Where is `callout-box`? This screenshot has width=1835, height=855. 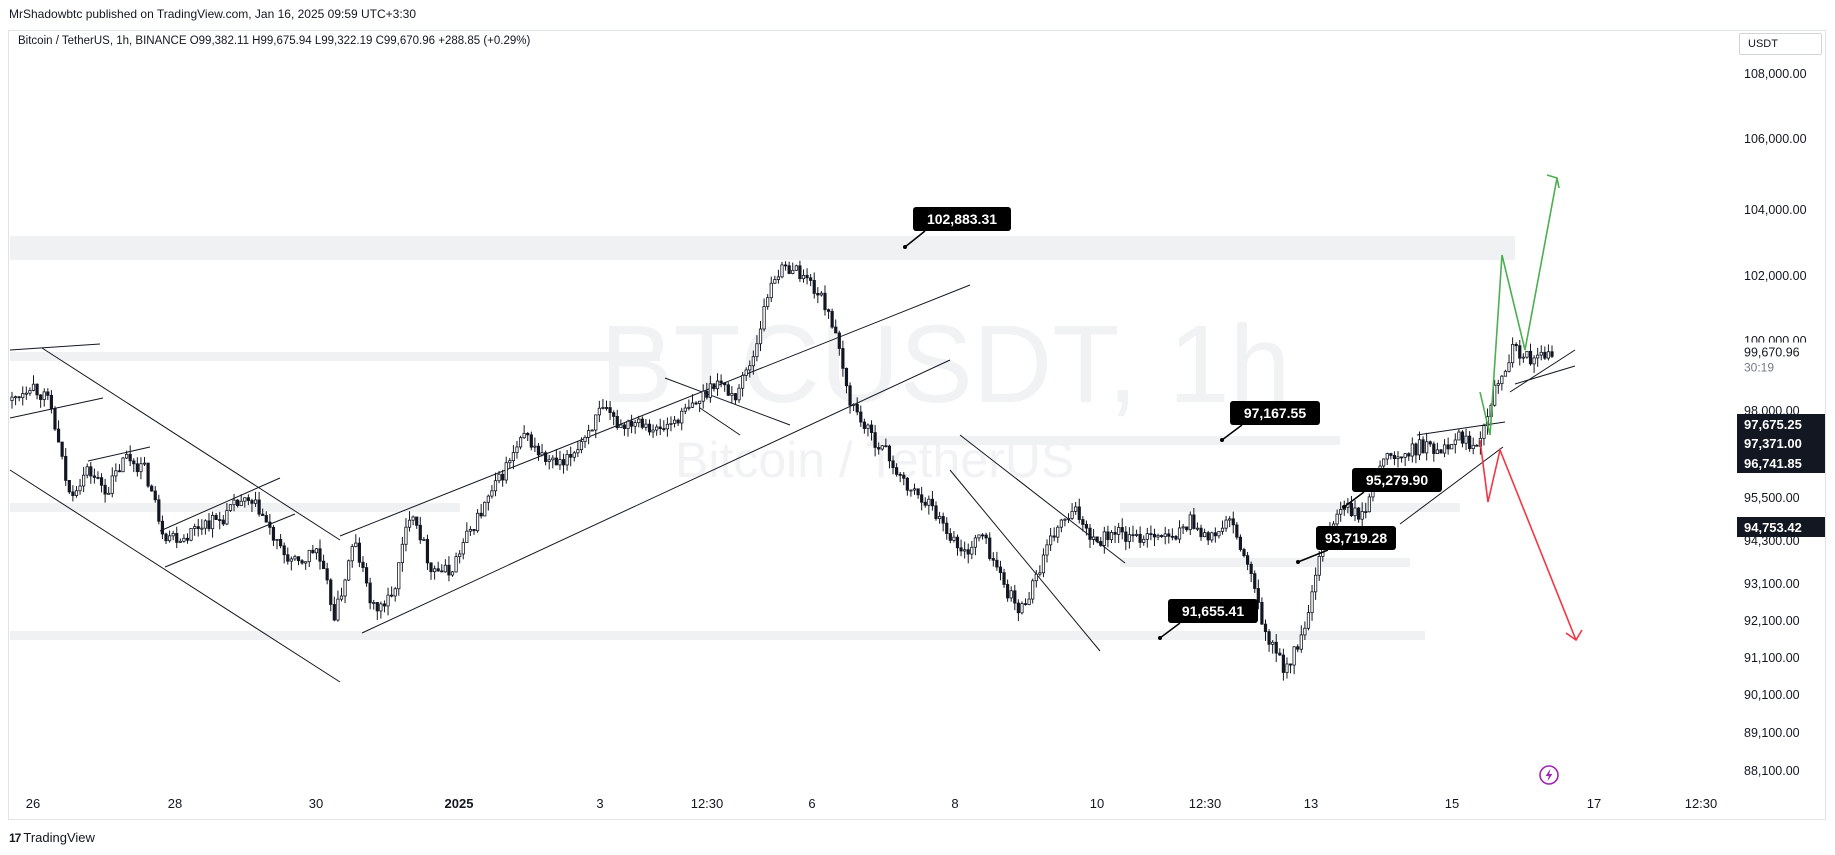
callout-box is located at coordinates (962, 219).